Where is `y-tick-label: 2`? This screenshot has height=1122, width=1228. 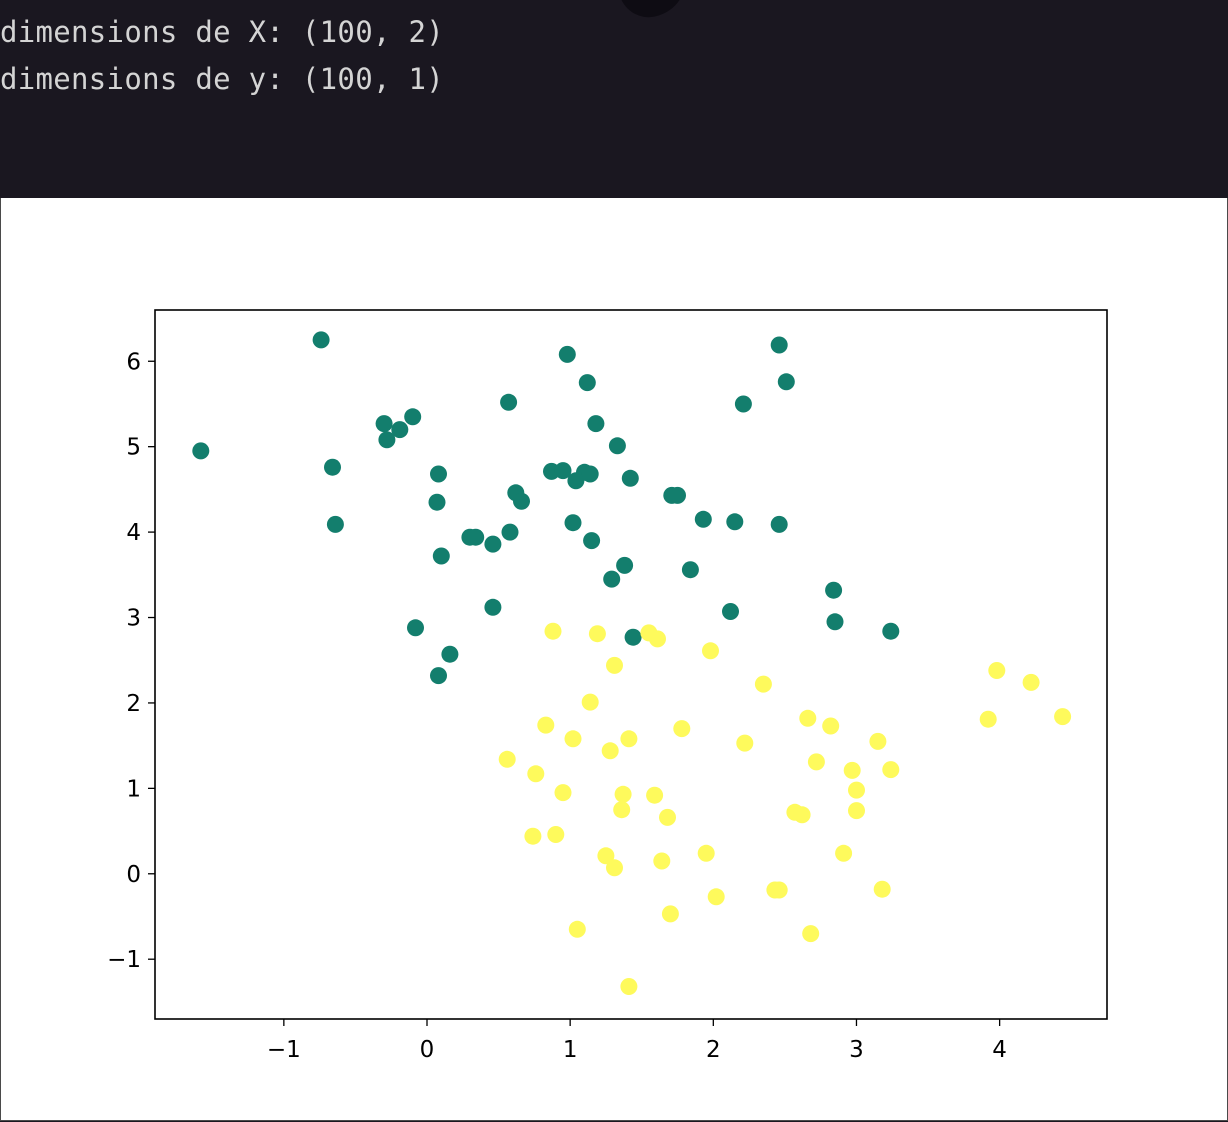
y-tick-label: 2 is located at coordinates (133, 704).